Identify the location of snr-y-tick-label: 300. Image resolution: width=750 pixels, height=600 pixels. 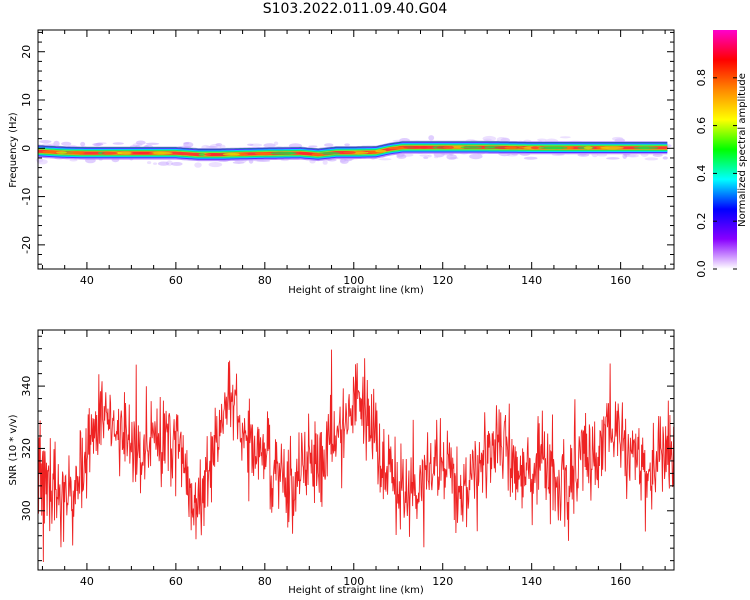
(26, 510).